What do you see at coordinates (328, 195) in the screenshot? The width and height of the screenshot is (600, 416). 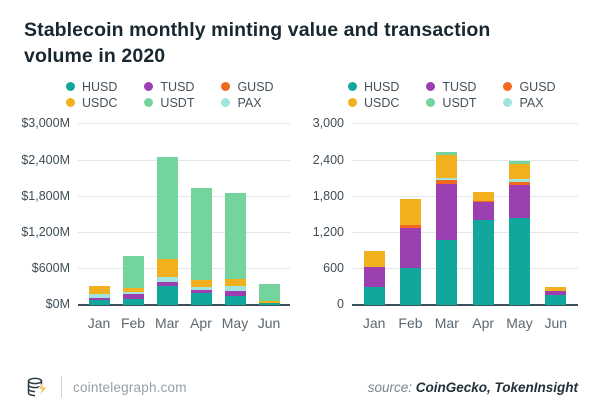 I see `y-tick-label: 1,800` at bounding box center [328, 195].